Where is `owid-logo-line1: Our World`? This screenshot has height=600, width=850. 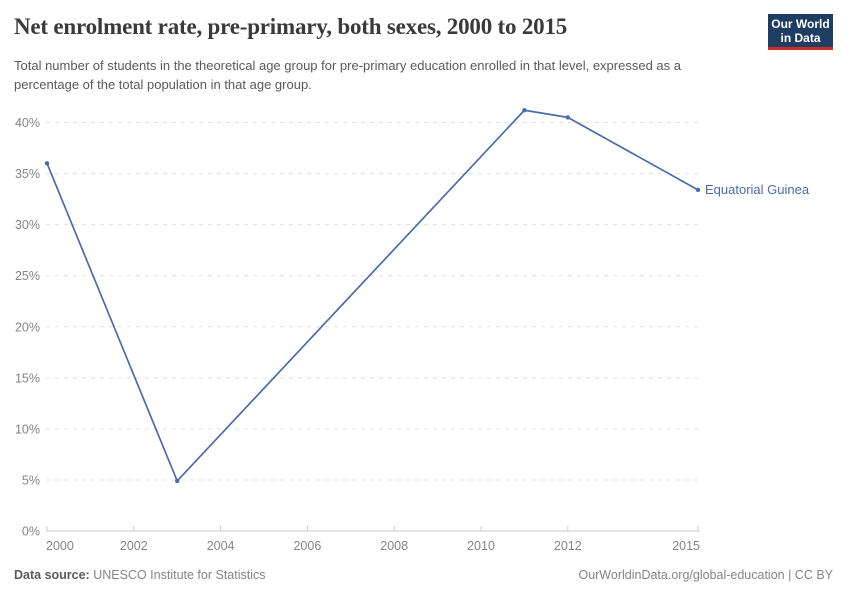
owid-logo-line1: Our World is located at coordinates (800, 23).